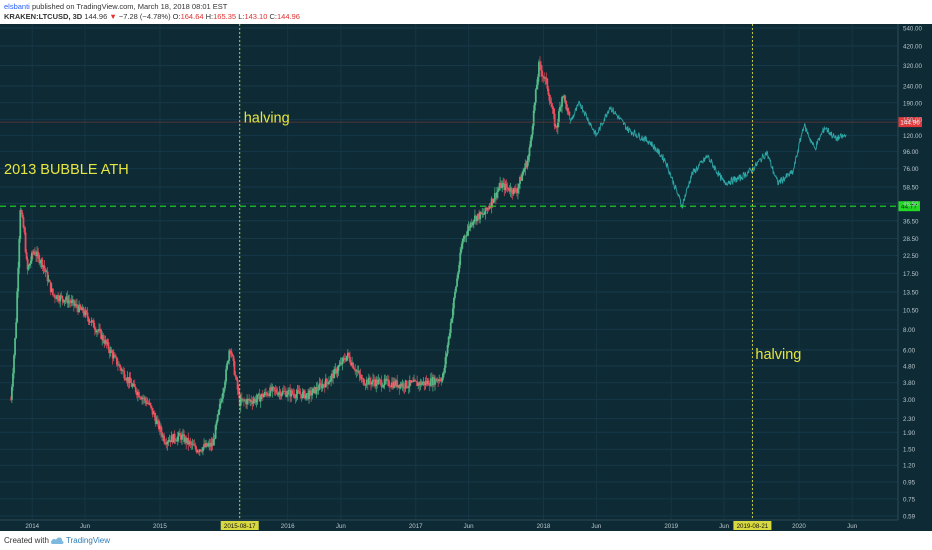  I want to click on x-tick-label: 2018, so click(544, 526).